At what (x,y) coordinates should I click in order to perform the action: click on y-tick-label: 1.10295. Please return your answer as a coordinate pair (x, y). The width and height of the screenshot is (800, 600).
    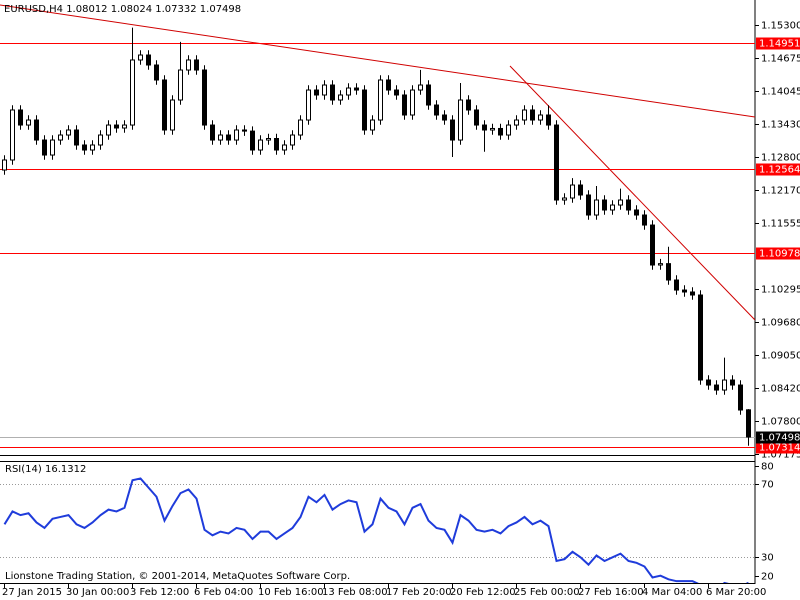
    Looking at the image, I should click on (780, 290).